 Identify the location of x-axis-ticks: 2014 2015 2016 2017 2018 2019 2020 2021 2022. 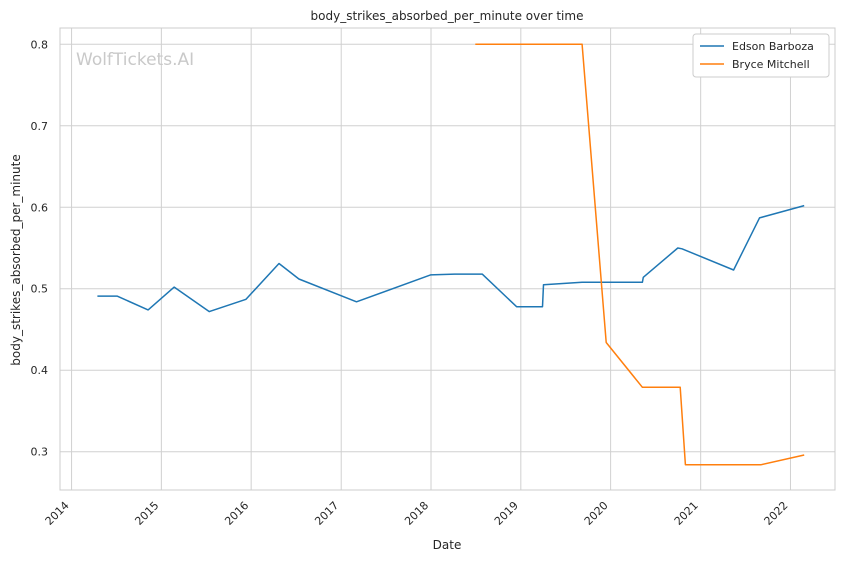
(417, 513).